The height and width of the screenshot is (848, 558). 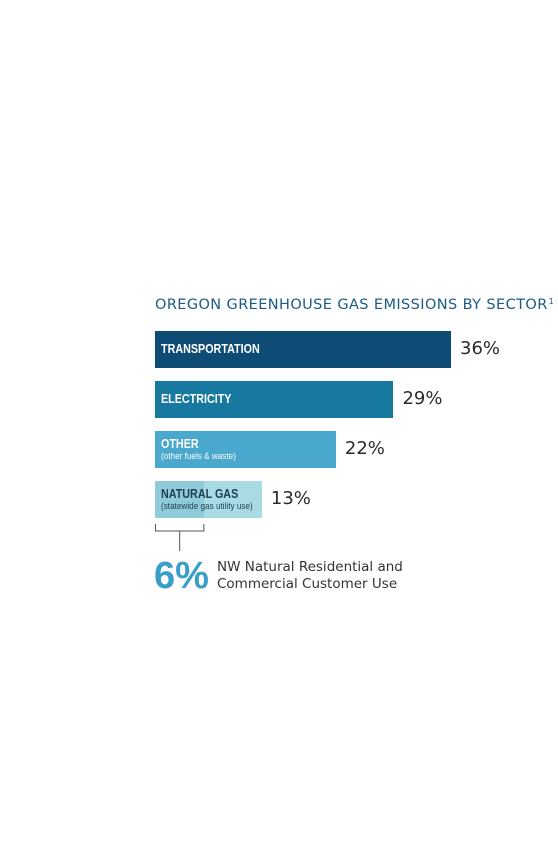 What do you see at coordinates (480, 348) in the screenshot?
I see `bar-value-label: 36%` at bounding box center [480, 348].